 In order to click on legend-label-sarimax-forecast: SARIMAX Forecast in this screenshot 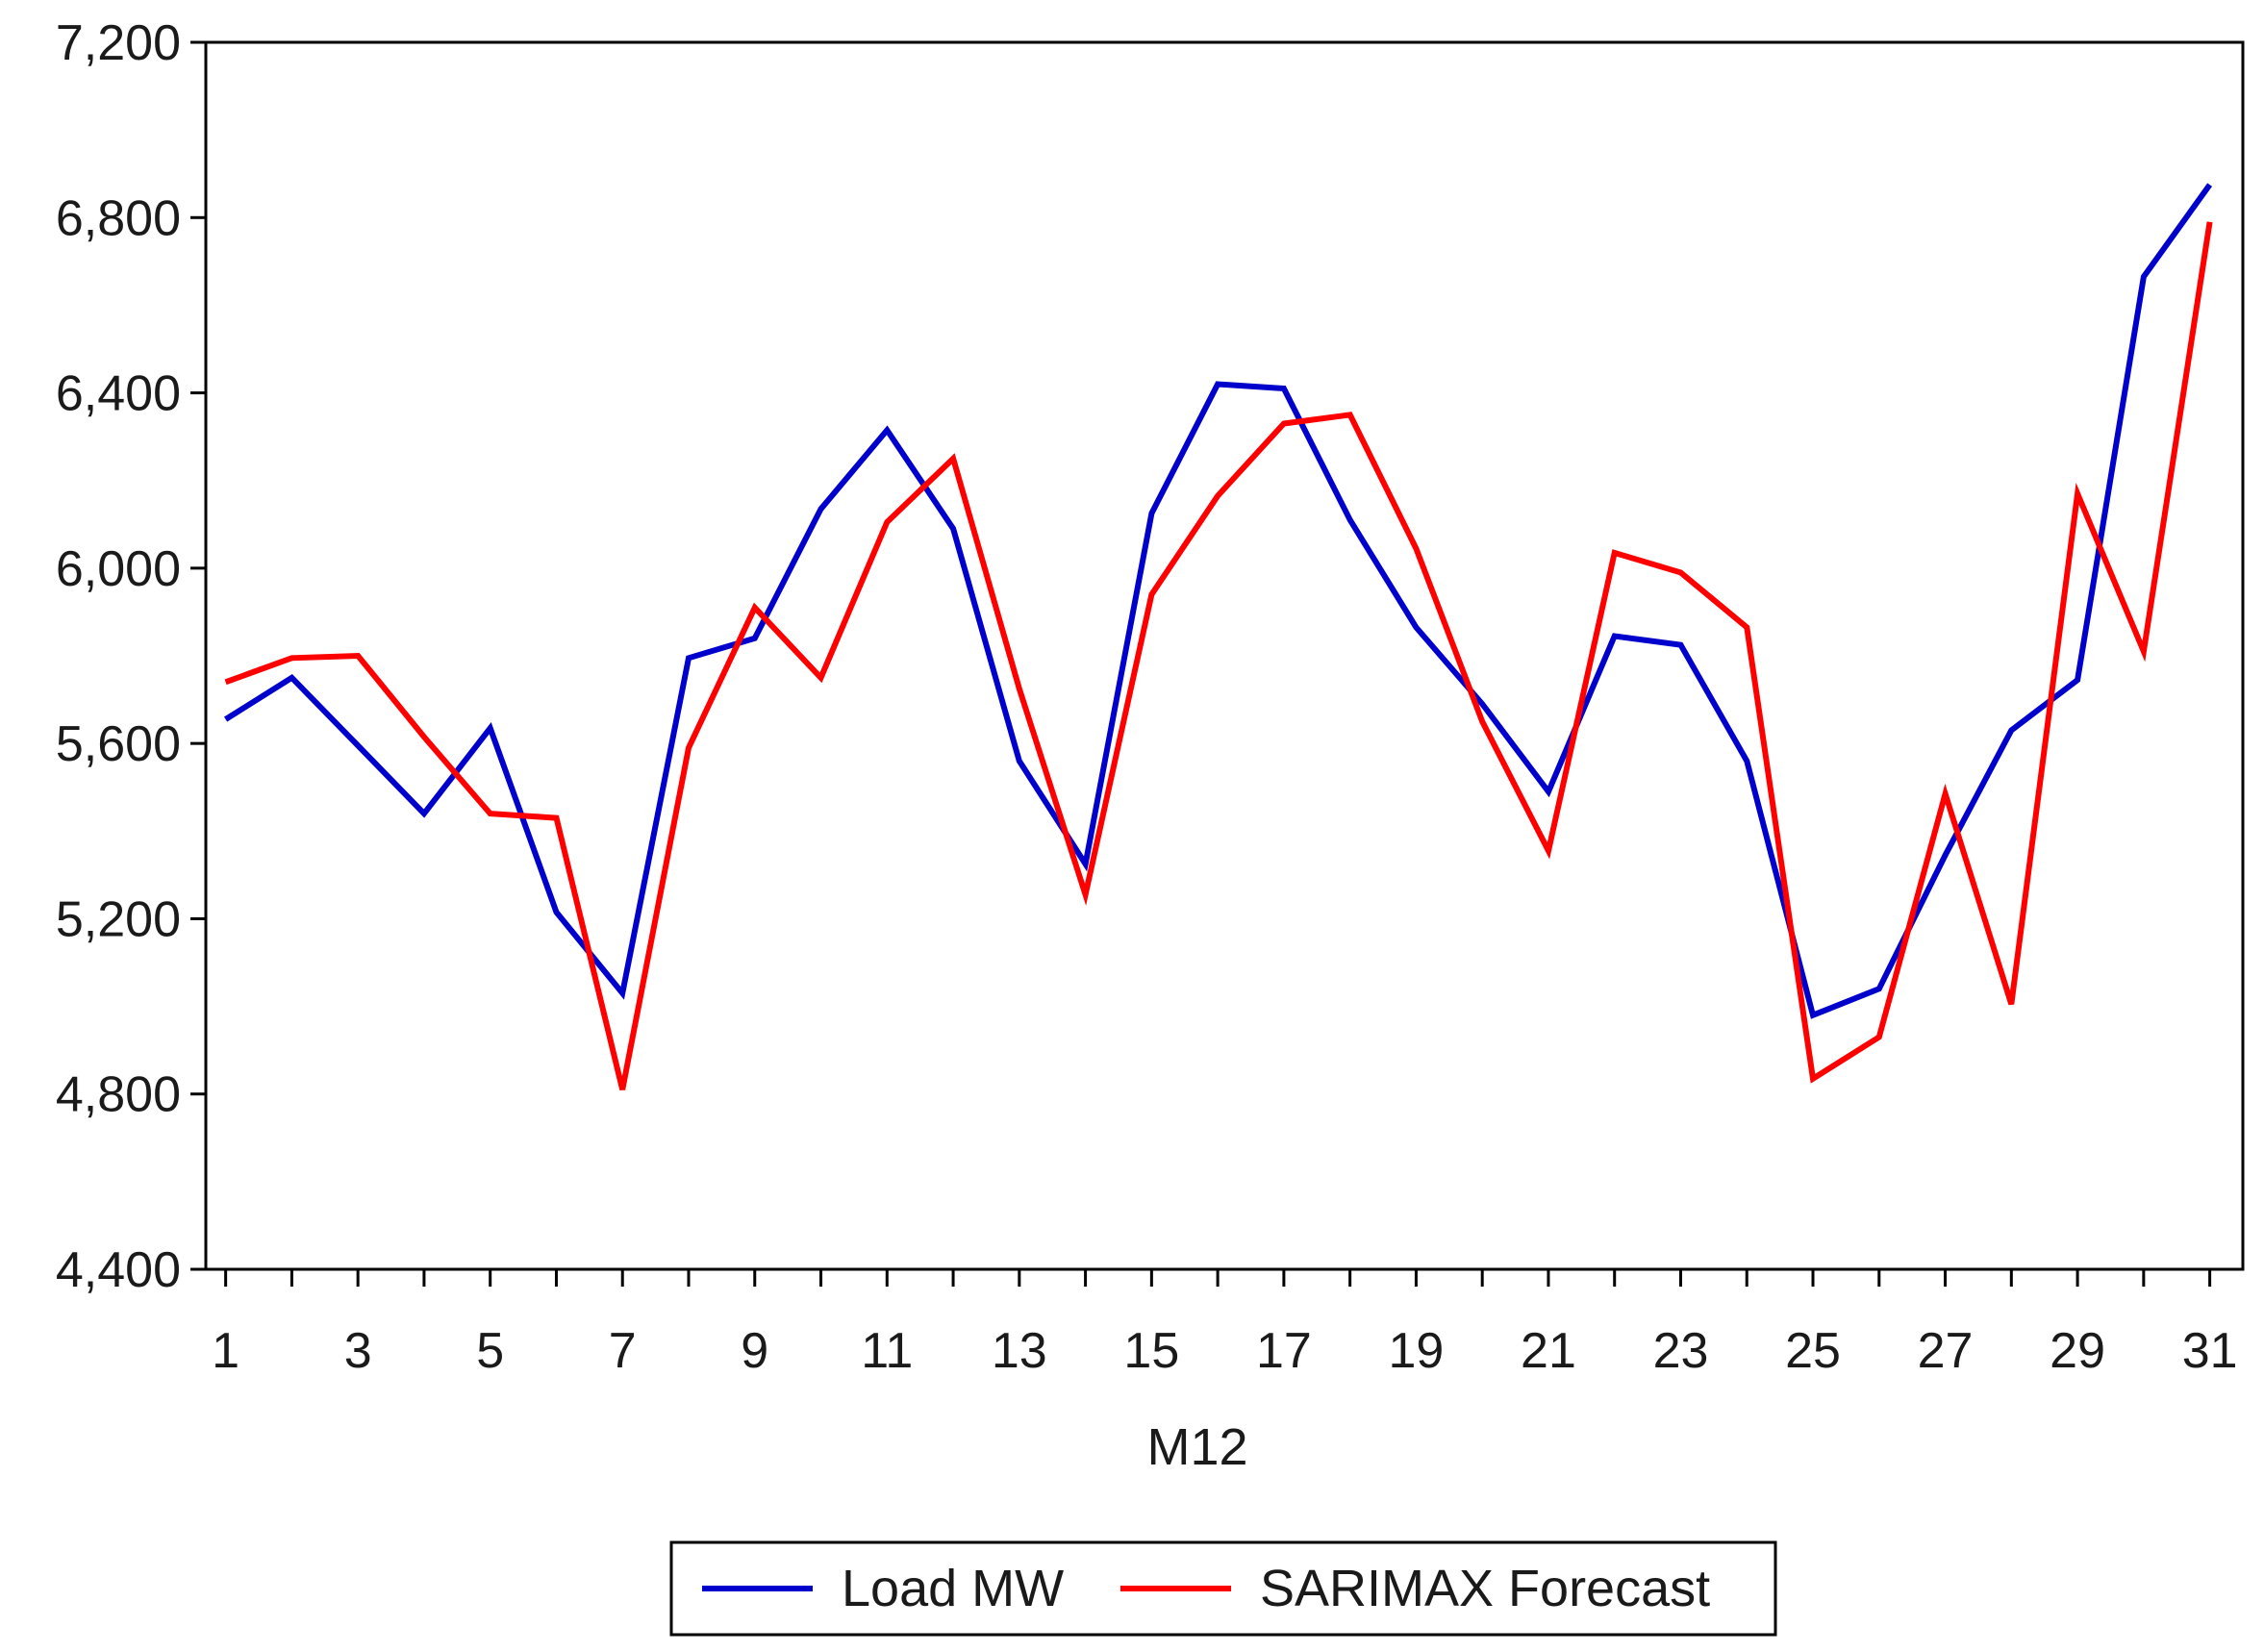, I will do `click(1485, 1589)`.